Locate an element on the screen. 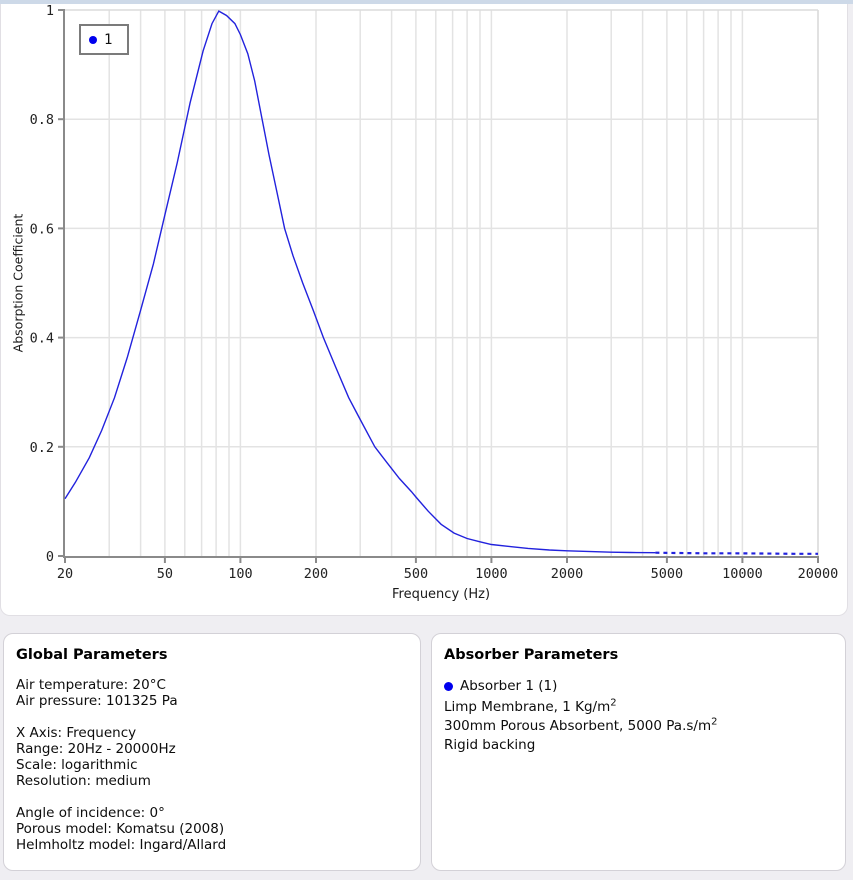 The height and width of the screenshot is (880, 853). angle-of-incidence-setting: Angle of incidence: 0° is located at coordinates (90, 813).